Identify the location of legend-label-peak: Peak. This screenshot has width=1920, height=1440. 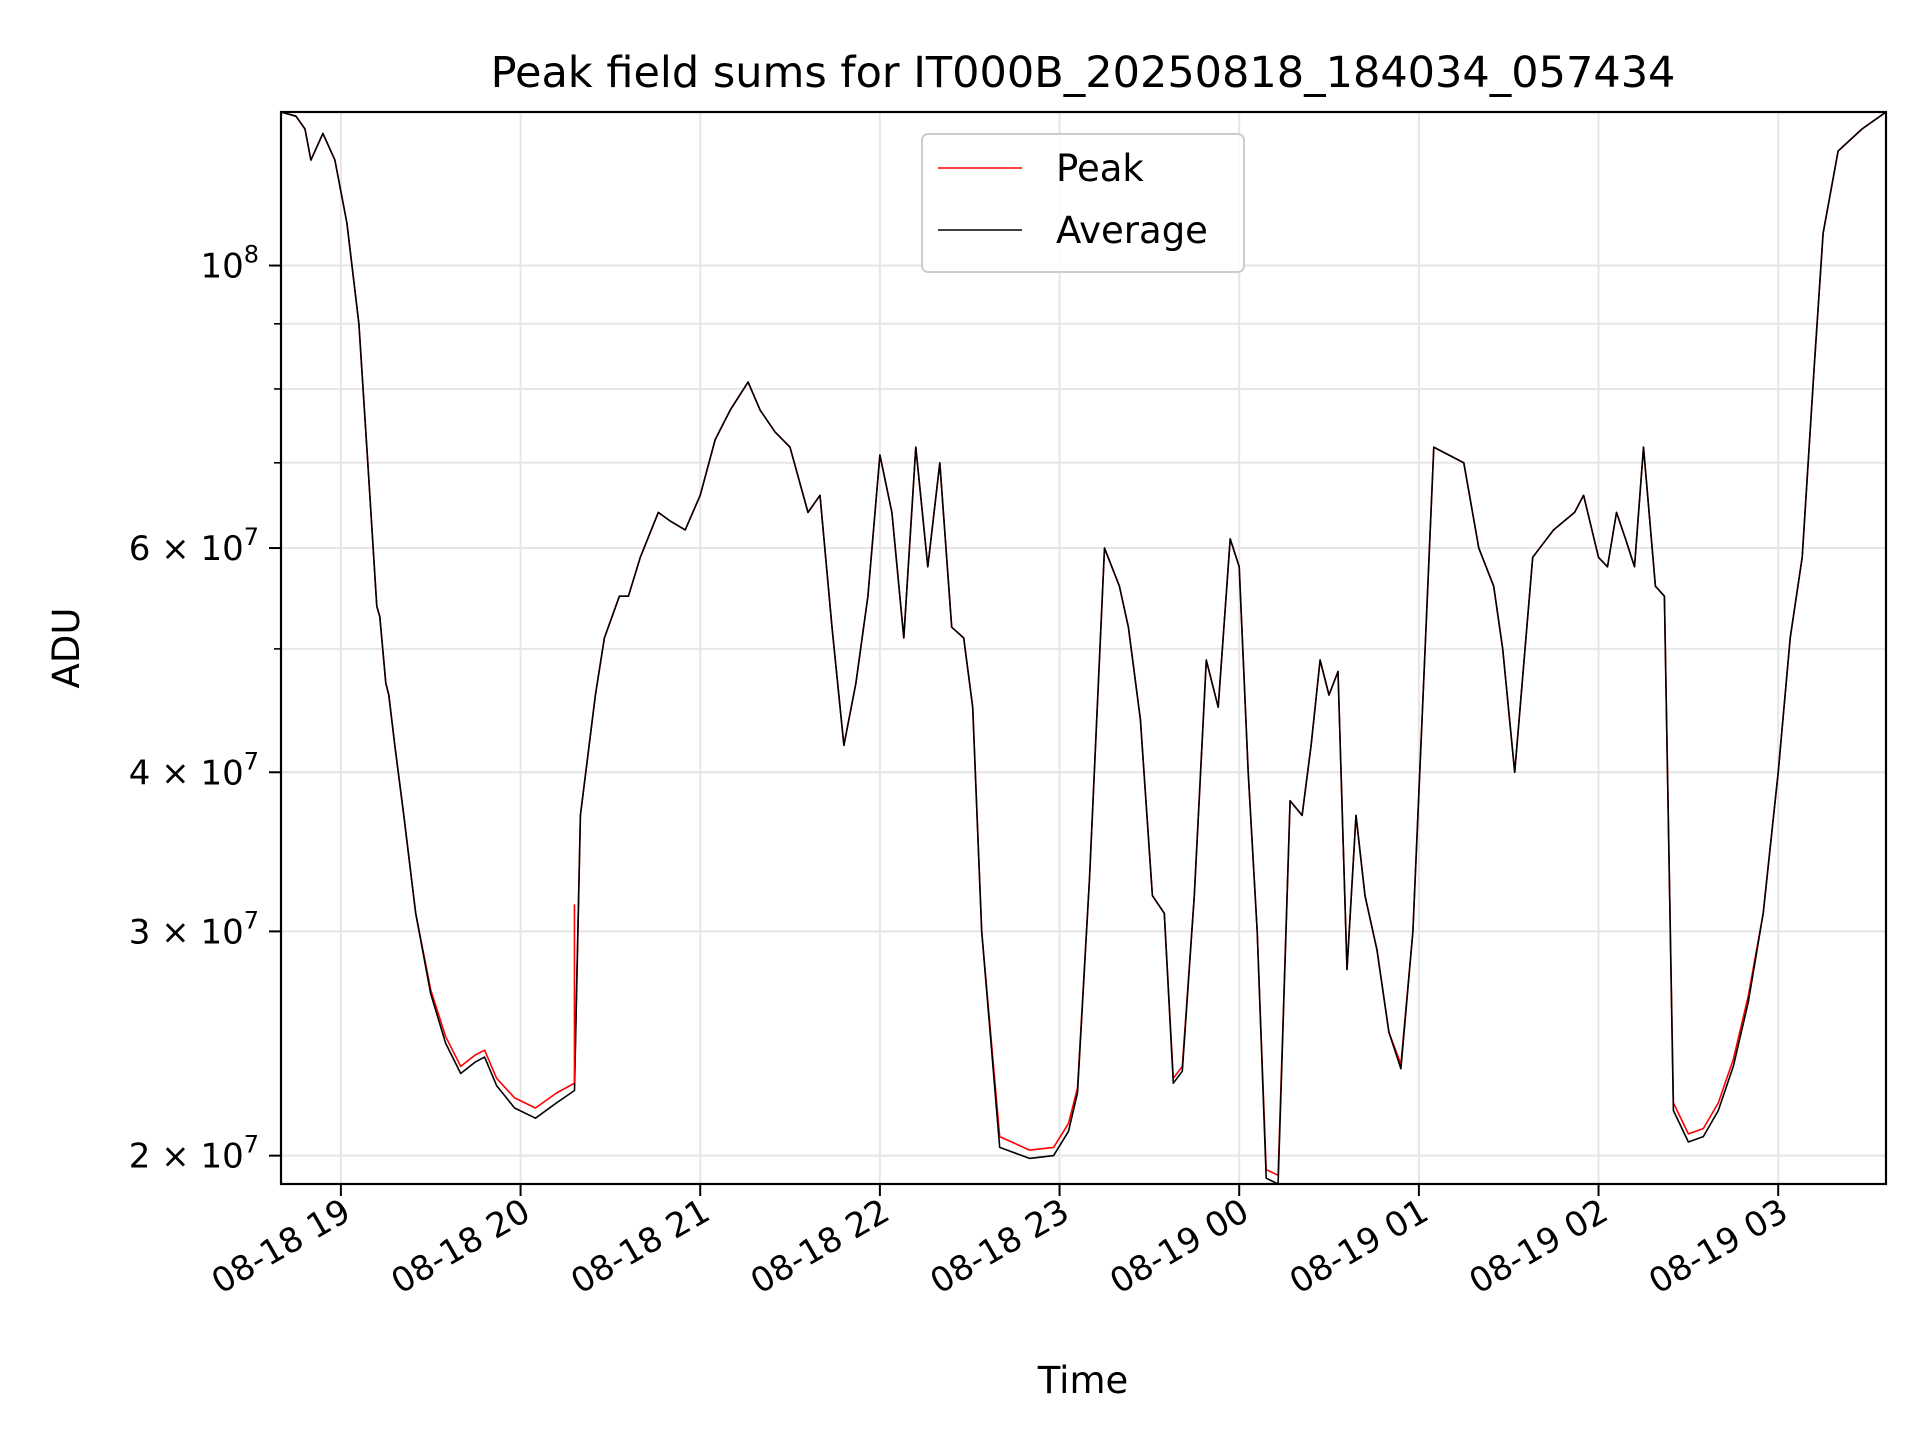
(1100, 168).